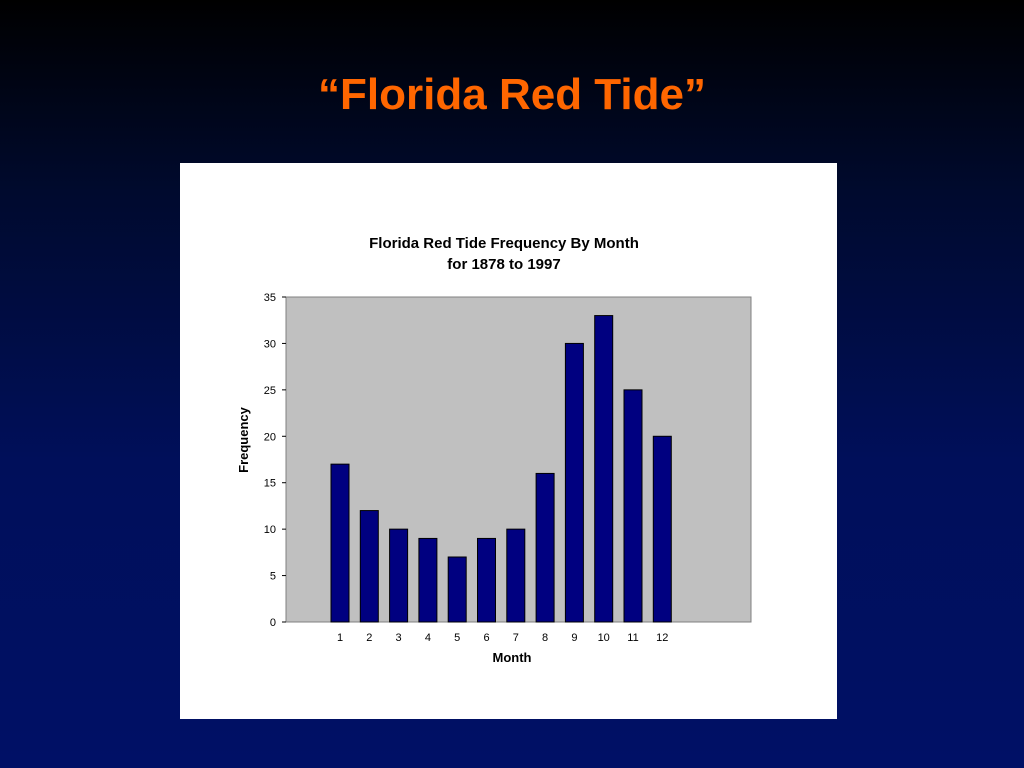 This screenshot has width=1024, height=768. What do you see at coordinates (270, 391) in the screenshot?
I see `y-tick-label: 25` at bounding box center [270, 391].